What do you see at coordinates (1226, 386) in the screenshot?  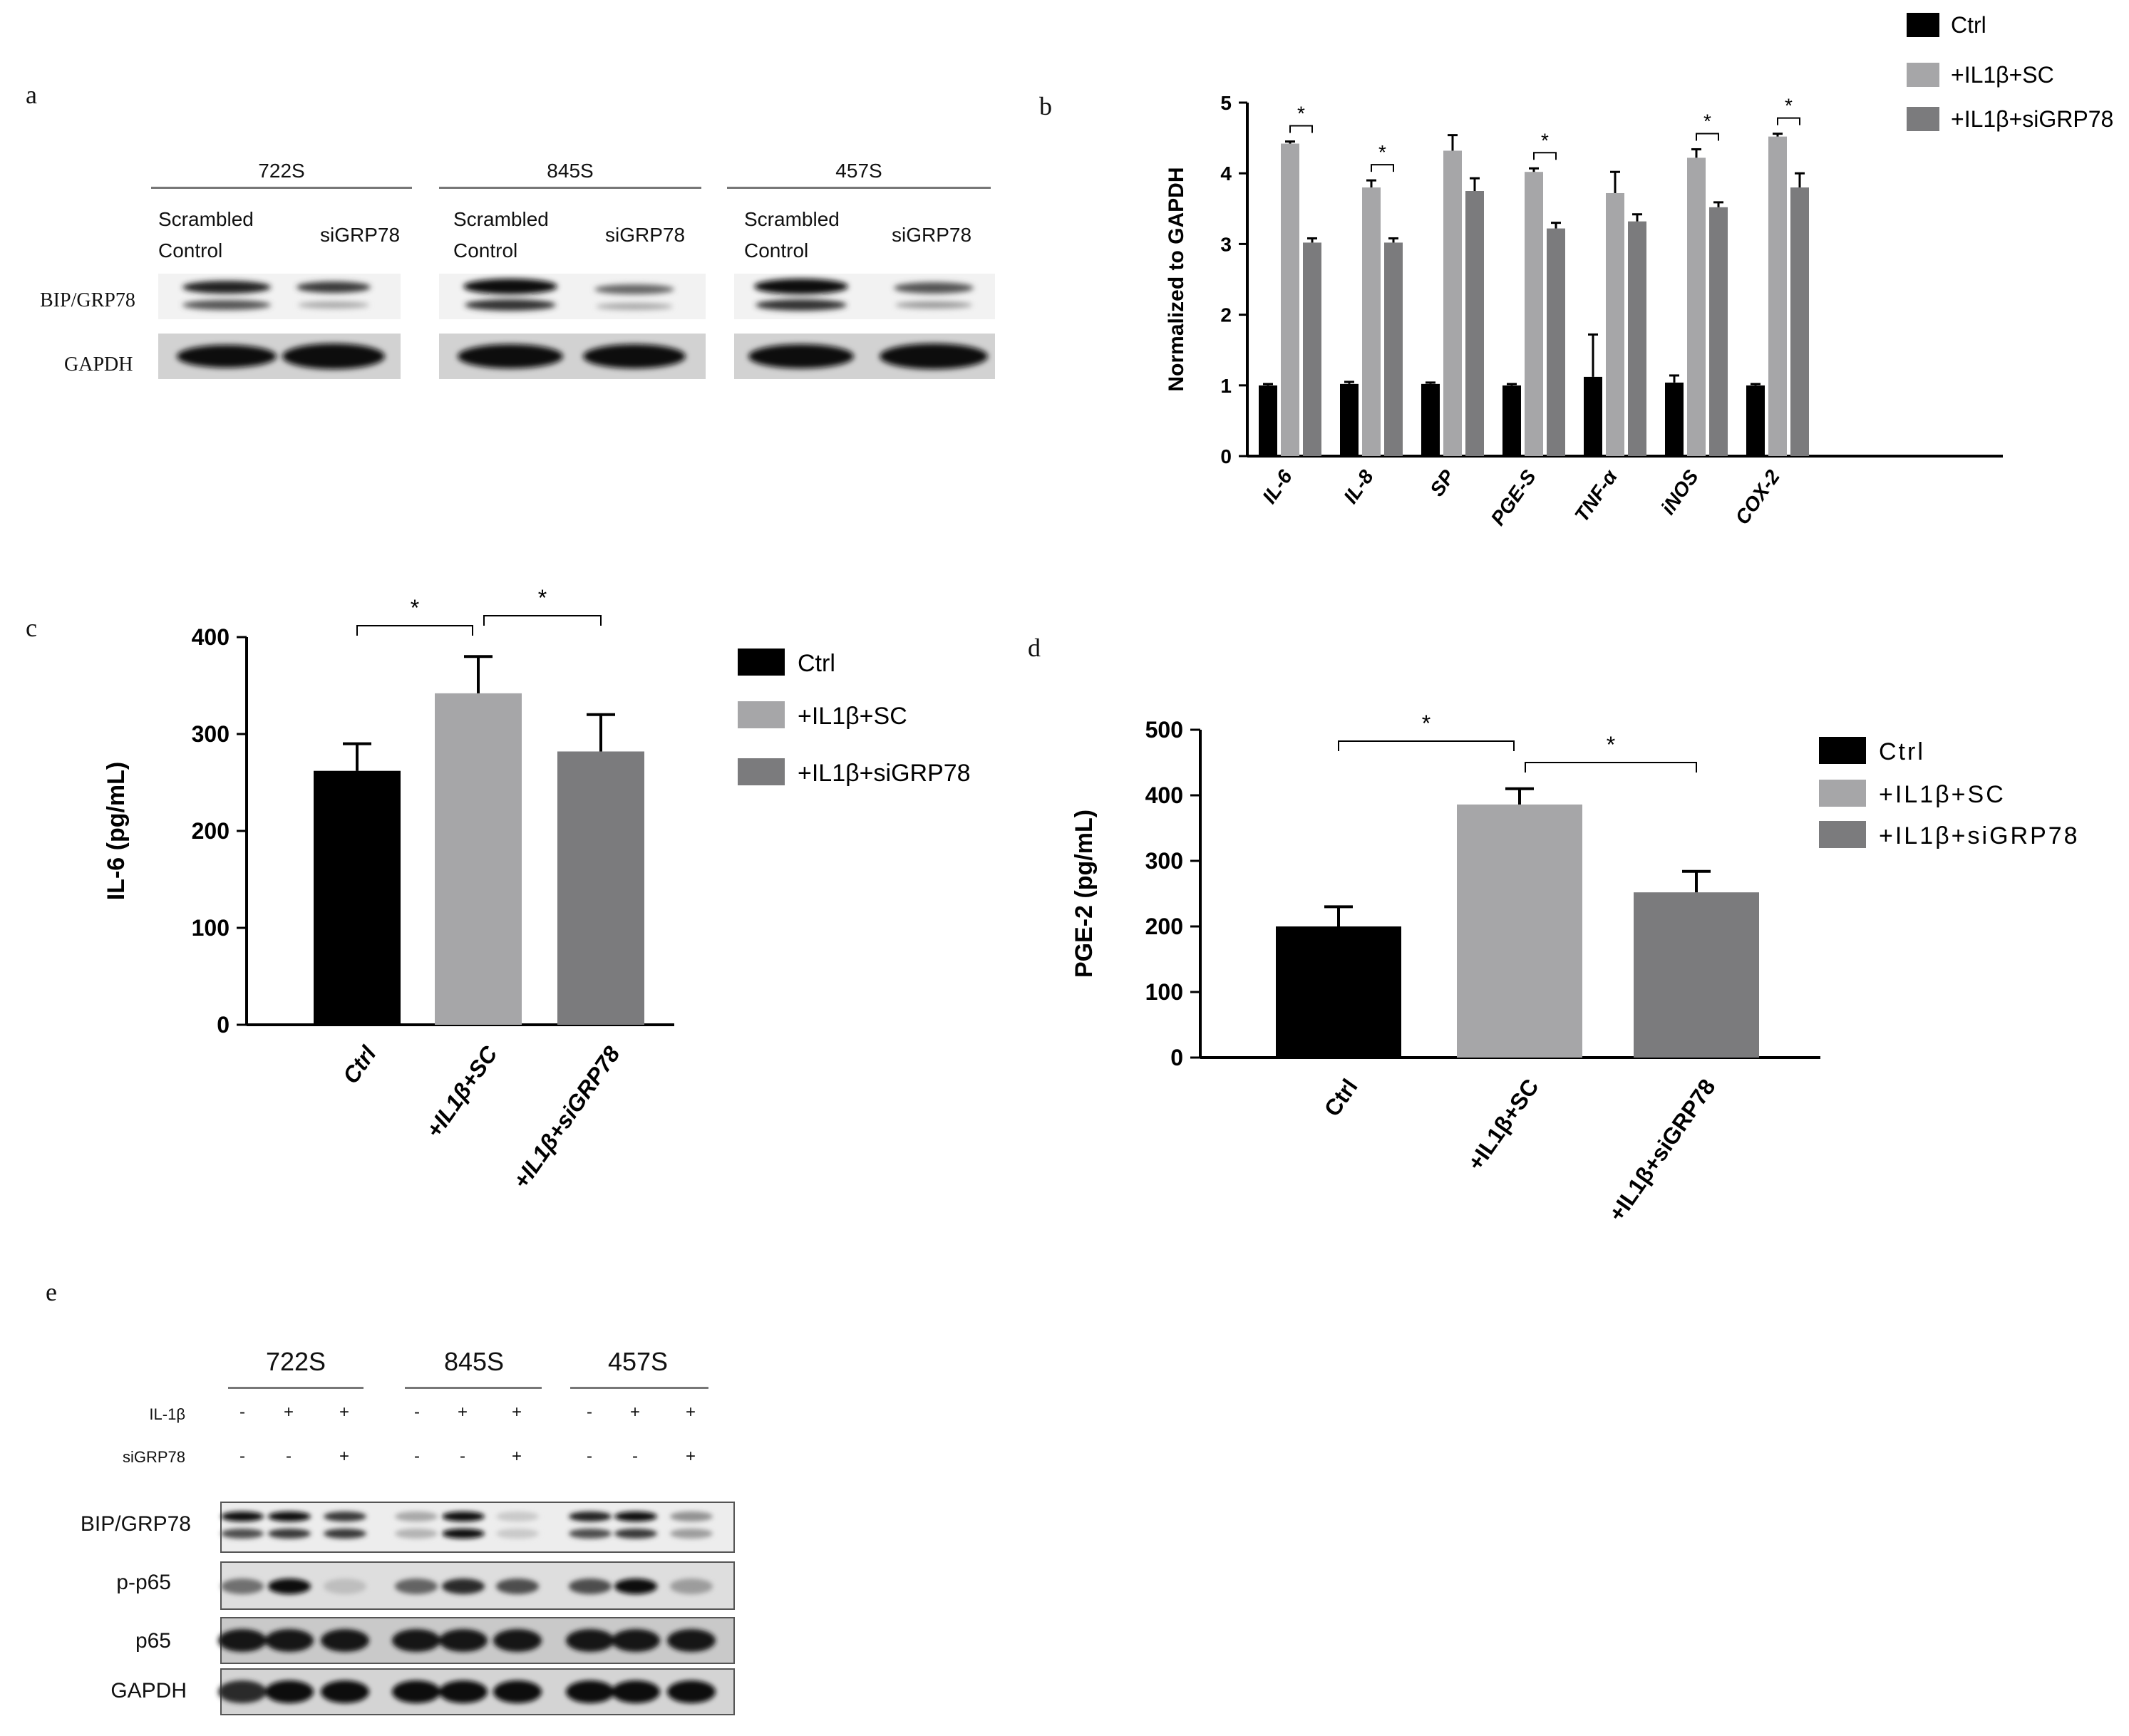 I see `chart-b-ytick-label: 1` at bounding box center [1226, 386].